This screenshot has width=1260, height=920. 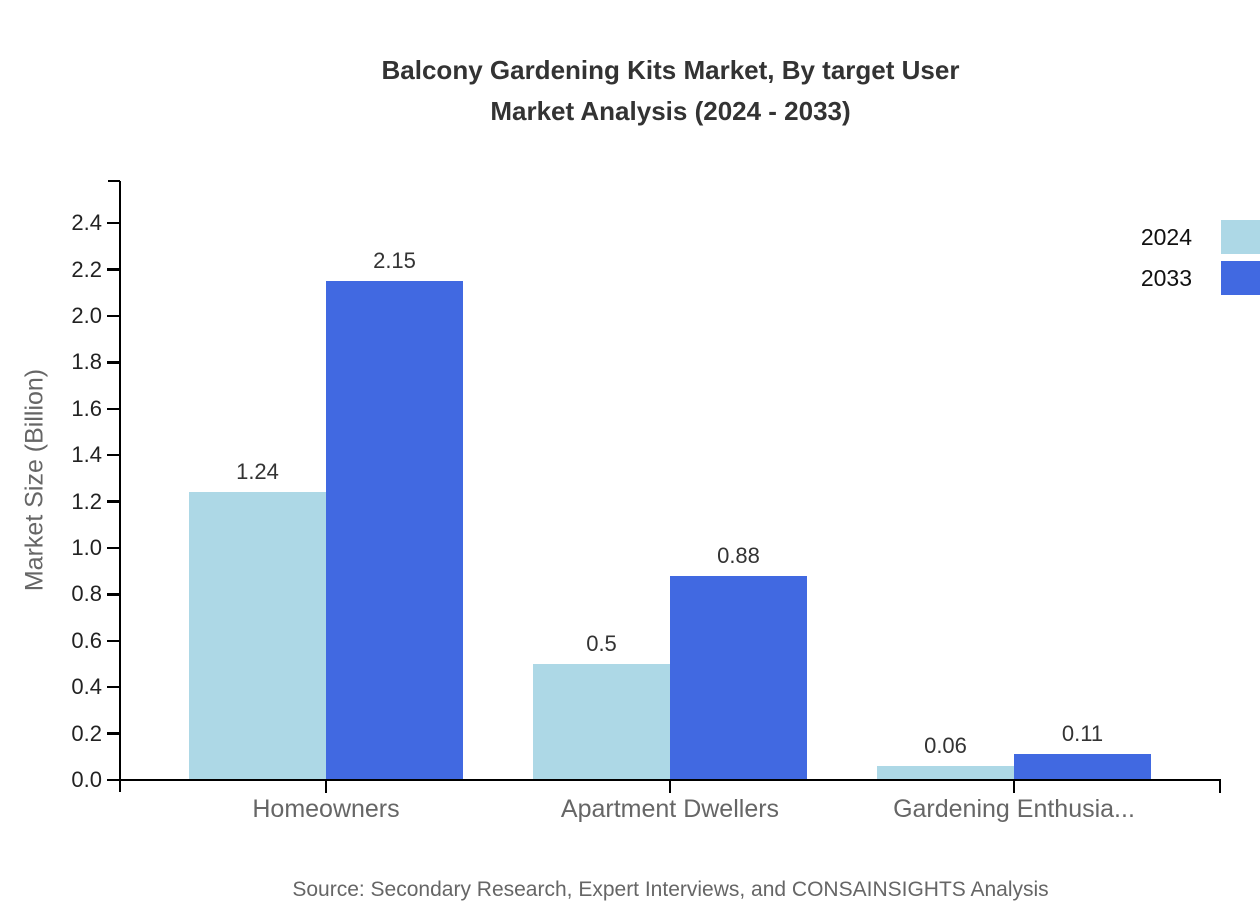 What do you see at coordinates (1082, 734) in the screenshot?
I see `bar-value-label: 0.11` at bounding box center [1082, 734].